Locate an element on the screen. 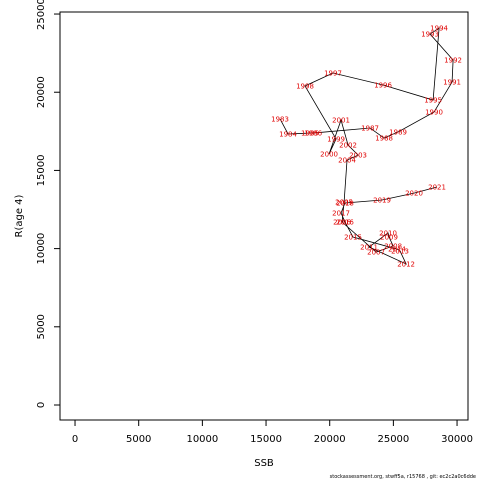 Image resolution: width=480 pixels, height=480 pixels. x-tick-label: 5000 is located at coordinates (138, 439).